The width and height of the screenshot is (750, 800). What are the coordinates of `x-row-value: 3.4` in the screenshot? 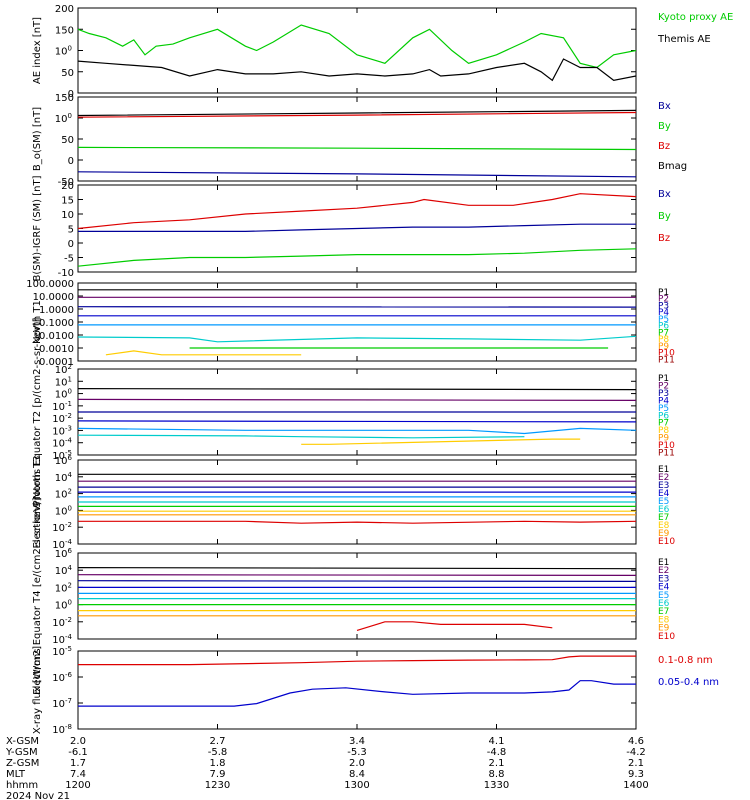 It's located at (357, 741).